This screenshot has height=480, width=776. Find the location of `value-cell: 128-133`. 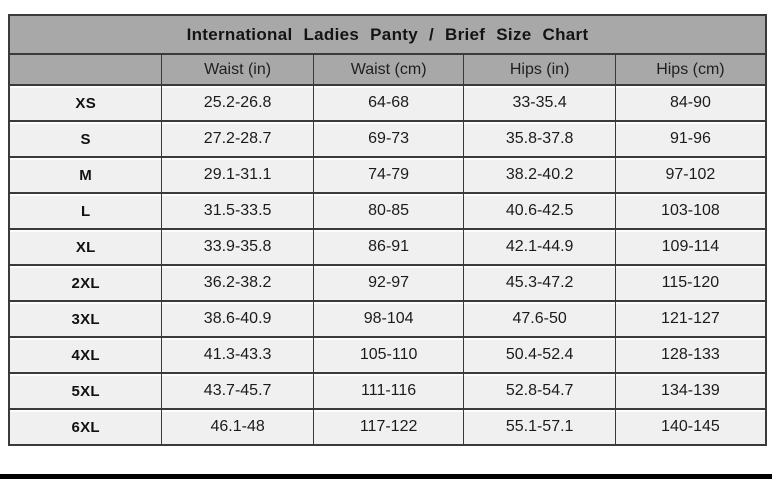

value-cell: 128-133 is located at coordinates (690, 355).